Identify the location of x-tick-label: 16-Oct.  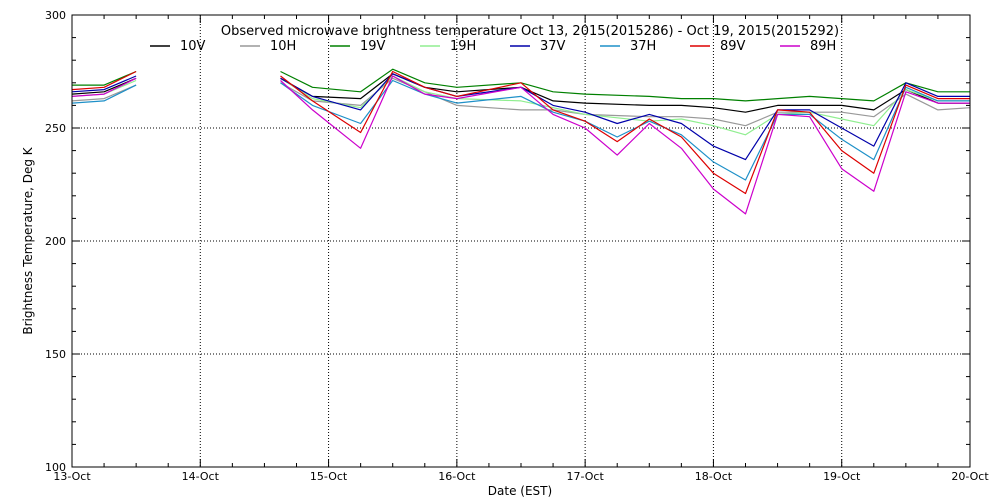
(457, 476).